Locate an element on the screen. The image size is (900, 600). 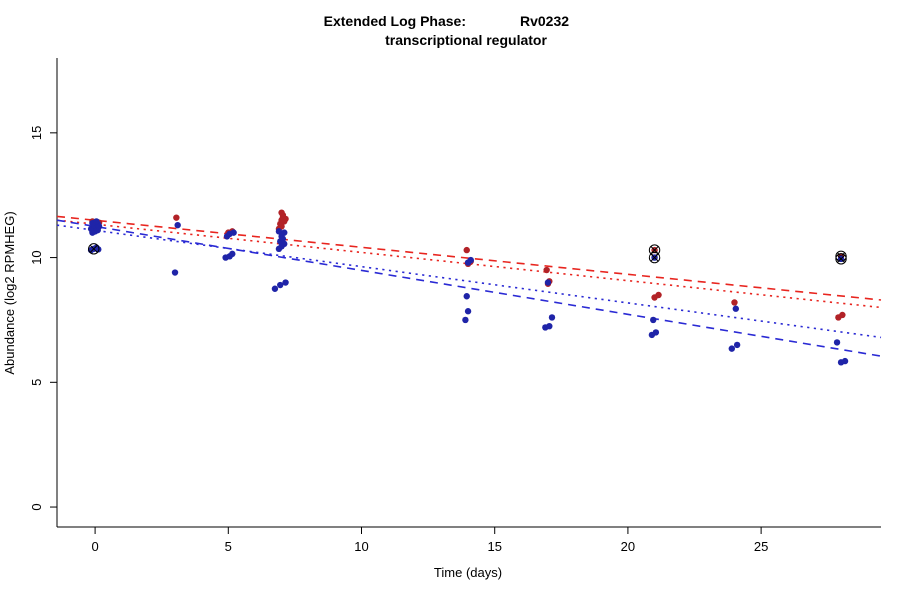
x-axis-label: Time (days) is located at coordinates (468, 572).